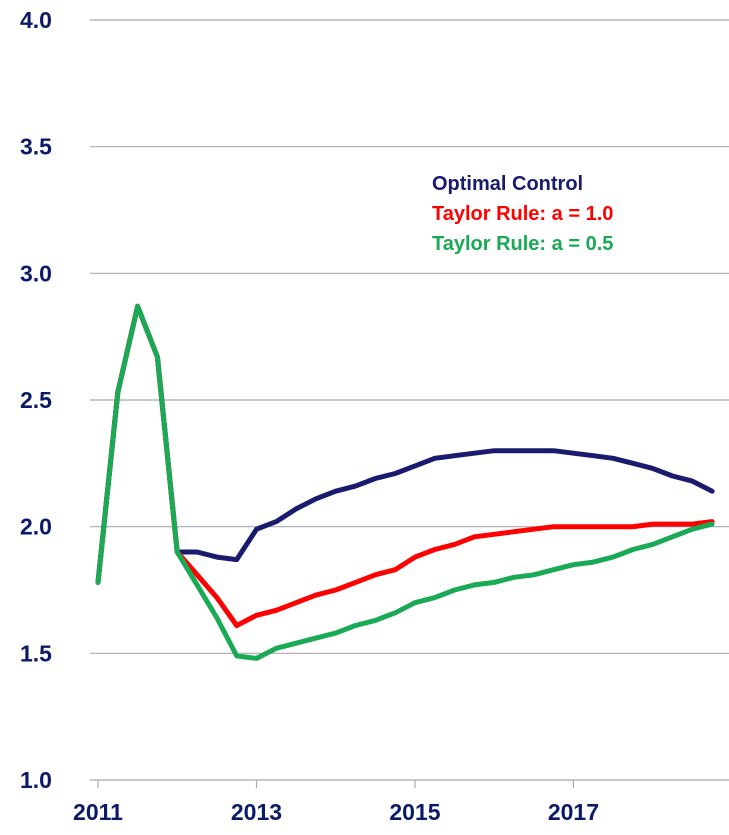 The height and width of the screenshot is (835, 729). I want to click on legend-entry-1: Taylor Rule: a = 1.0, so click(522, 214).